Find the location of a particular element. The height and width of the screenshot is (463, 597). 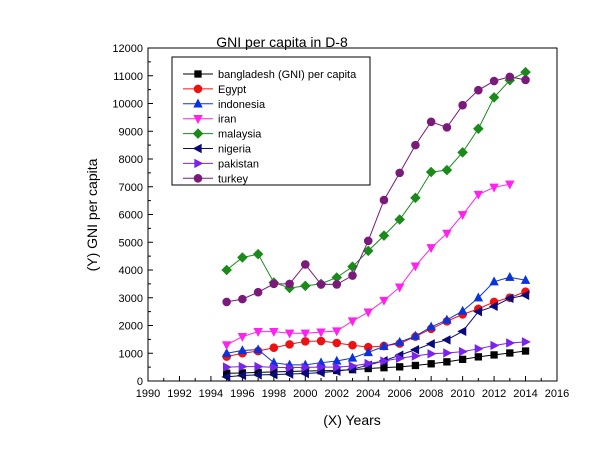

y-tick-label: 6000 is located at coordinates (131, 216).